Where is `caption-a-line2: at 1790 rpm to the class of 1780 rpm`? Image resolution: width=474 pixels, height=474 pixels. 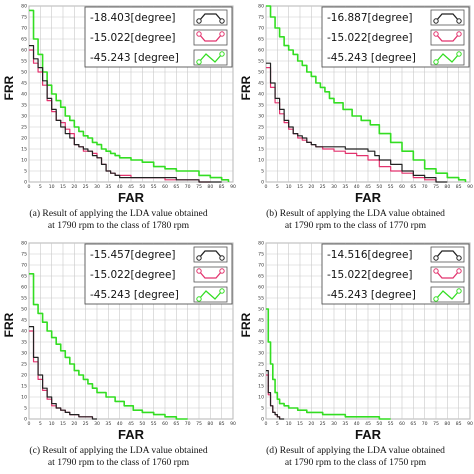
caption-a-line2: at 1790 rpm to the class of 1780 rpm is located at coordinates (118, 225).